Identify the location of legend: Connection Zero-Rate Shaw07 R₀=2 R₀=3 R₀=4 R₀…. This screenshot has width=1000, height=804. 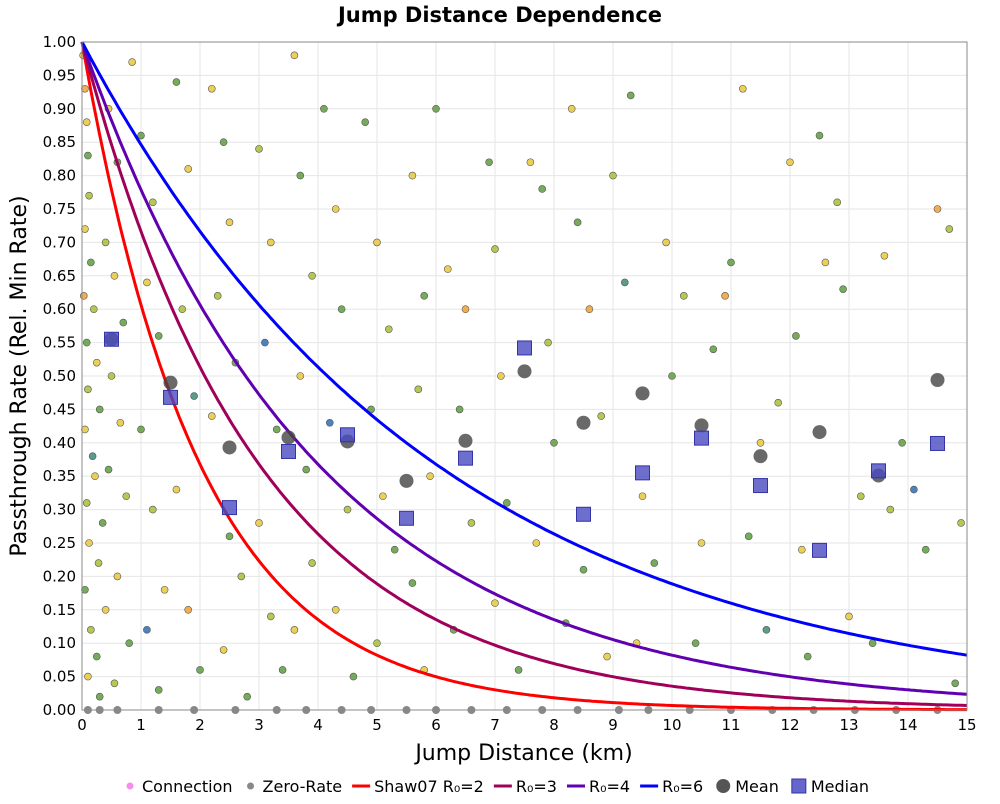
(497, 786).